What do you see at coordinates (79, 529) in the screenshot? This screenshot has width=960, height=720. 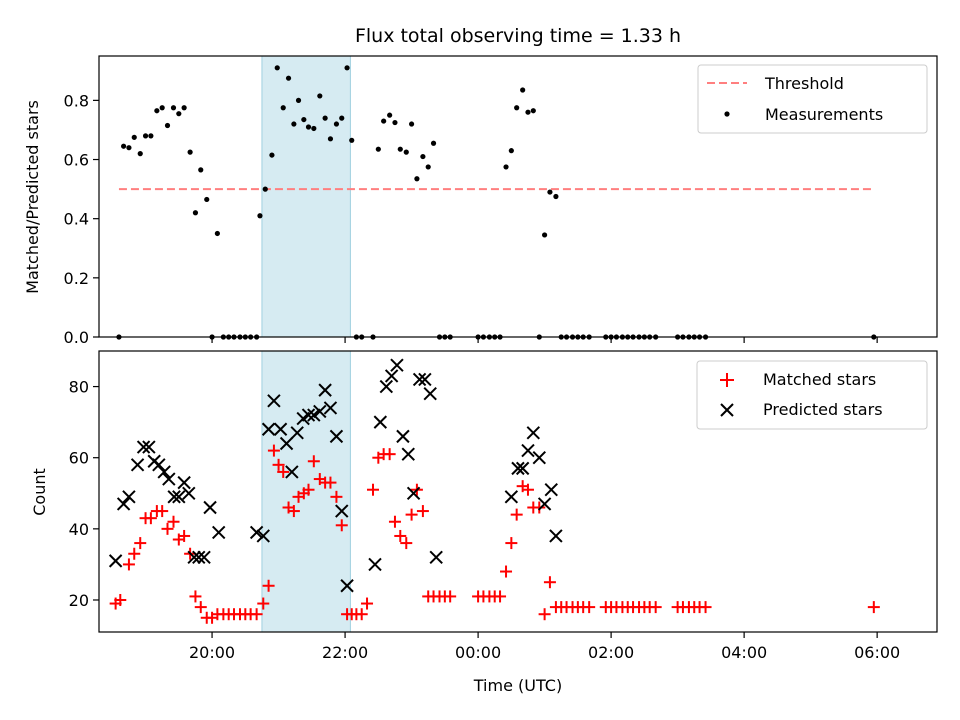 I see `y-tick-label: 40` at bounding box center [79, 529].